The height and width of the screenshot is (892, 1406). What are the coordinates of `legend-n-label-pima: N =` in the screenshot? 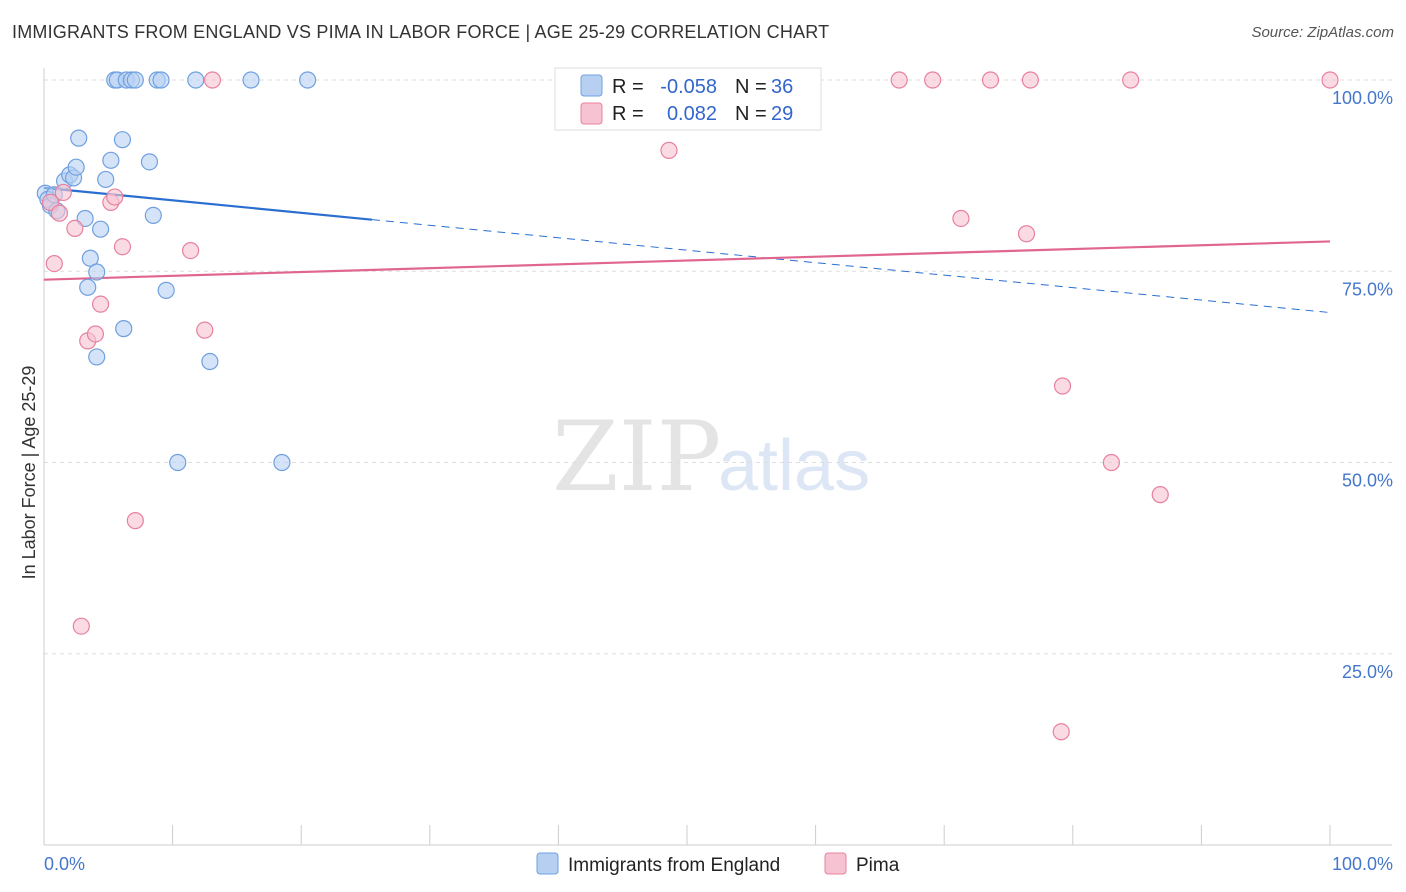 It's located at (751, 114).